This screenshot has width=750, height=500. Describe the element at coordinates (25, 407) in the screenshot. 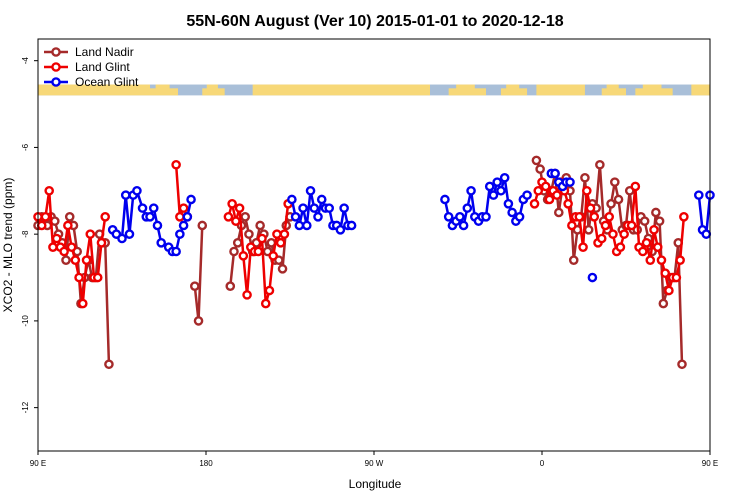

I see `y-tick-label: -12` at that location.